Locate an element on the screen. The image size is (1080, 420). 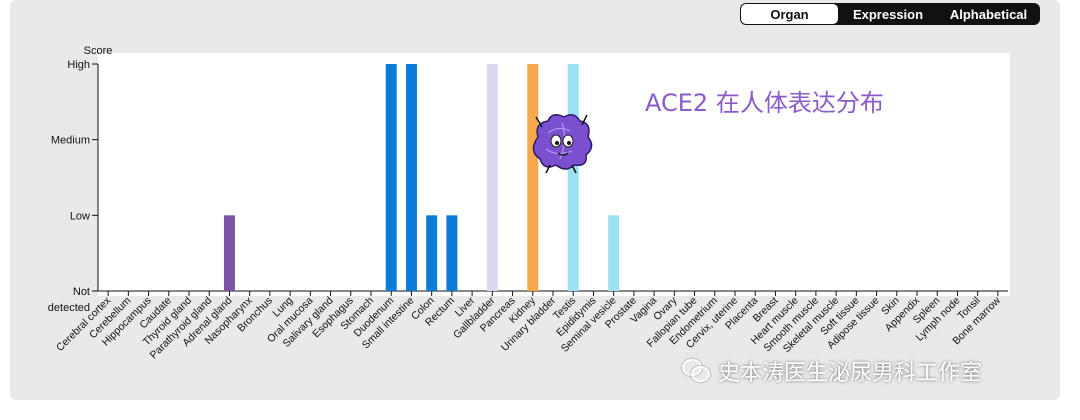
y-tick-label: High is located at coordinates (78, 65).